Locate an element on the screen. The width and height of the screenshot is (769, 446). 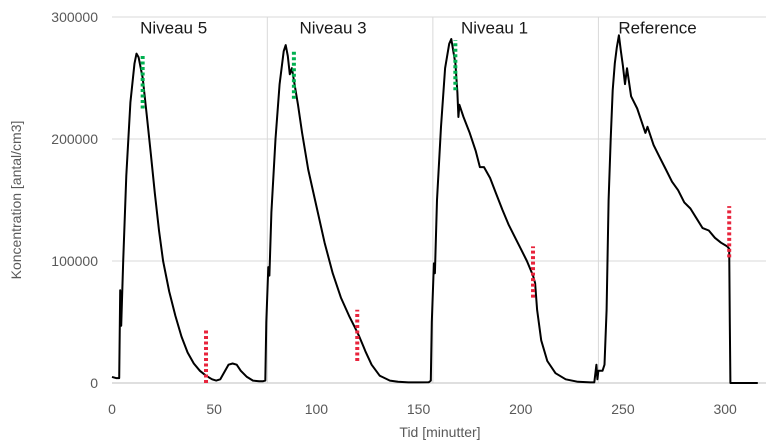
section-labels: Niveau 5 Niveau 3 Niveau 1 Reference is located at coordinates (418, 28).